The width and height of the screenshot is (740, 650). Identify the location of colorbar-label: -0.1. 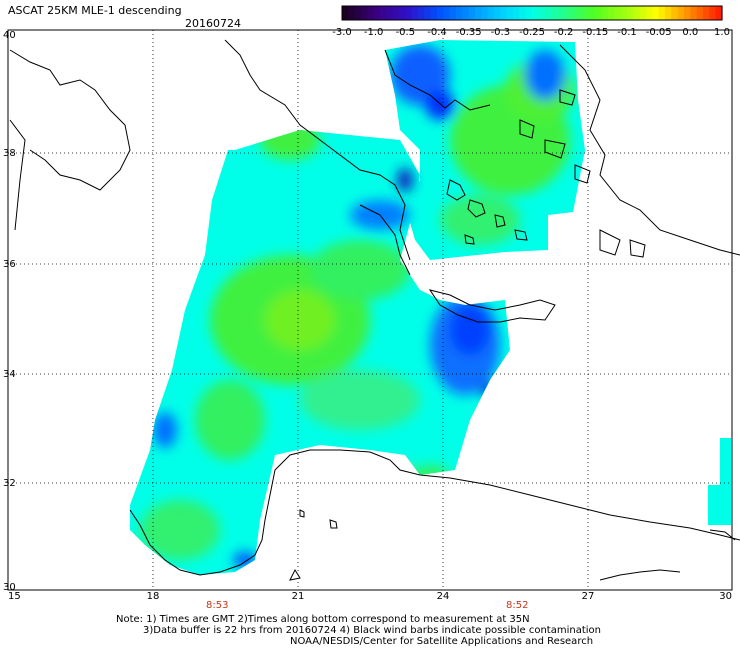
(627, 32).